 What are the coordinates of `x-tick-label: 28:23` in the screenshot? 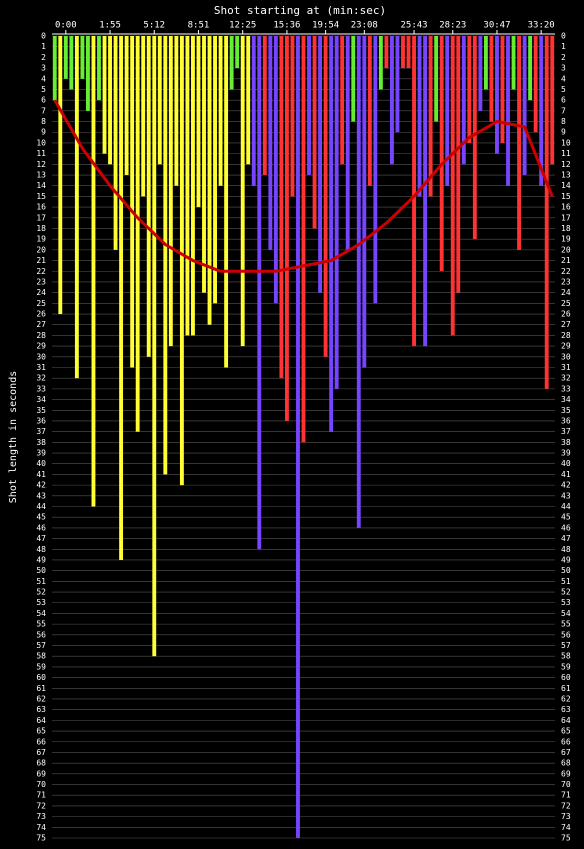 It's located at (452, 26).